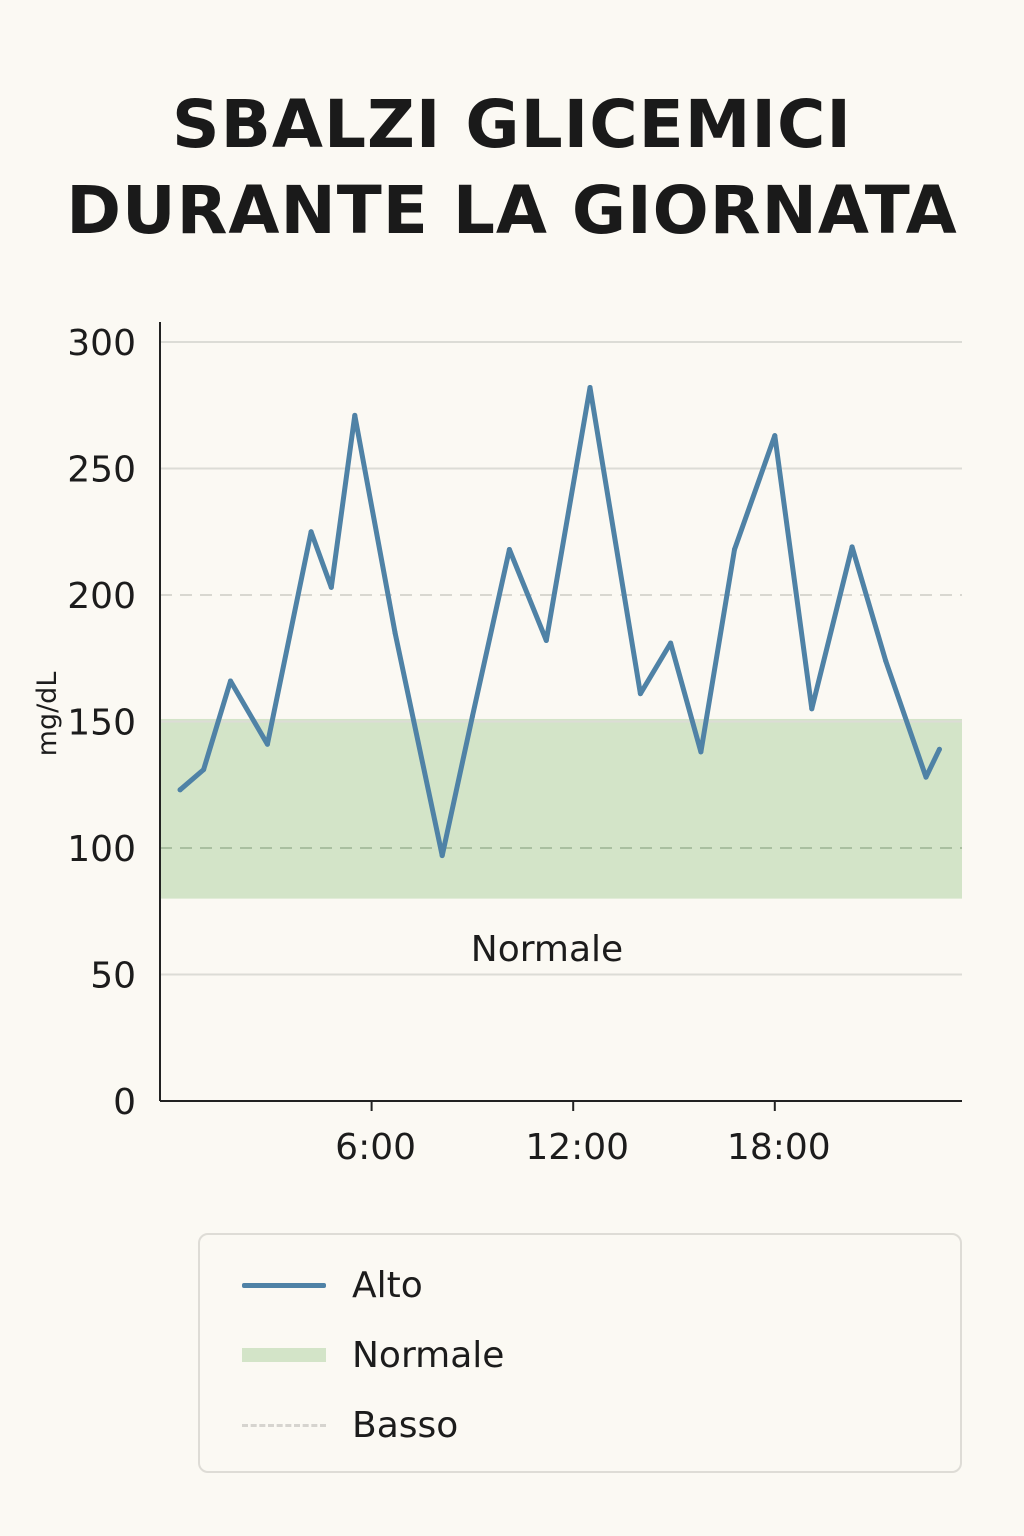 This screenshot has width=1024, height=1536. I want to click on x-tick-label-6: 6:00, so click(375, 1147).